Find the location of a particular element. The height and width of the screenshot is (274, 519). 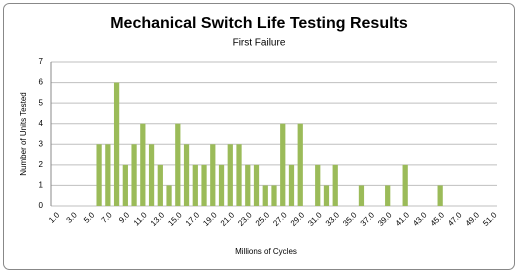

y-tick-label: 5 is located at coordinates (41, 102).